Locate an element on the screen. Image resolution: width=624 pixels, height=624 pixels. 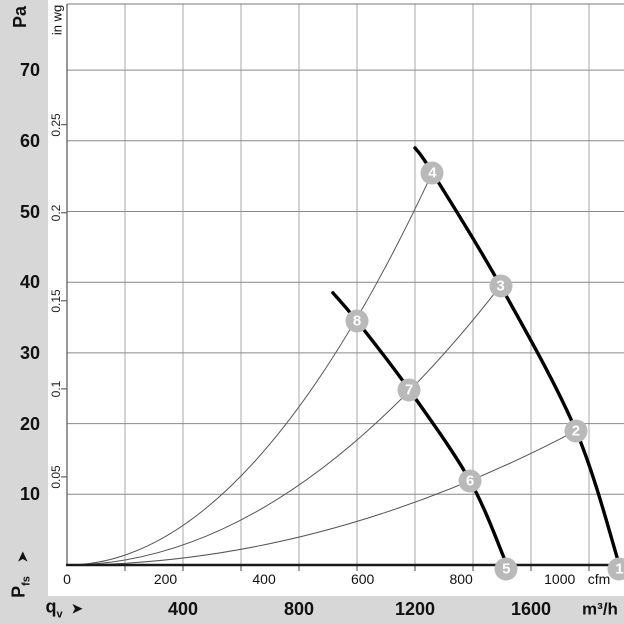
operating-point-marker-2: 2 is located at coordinates (576, 431).